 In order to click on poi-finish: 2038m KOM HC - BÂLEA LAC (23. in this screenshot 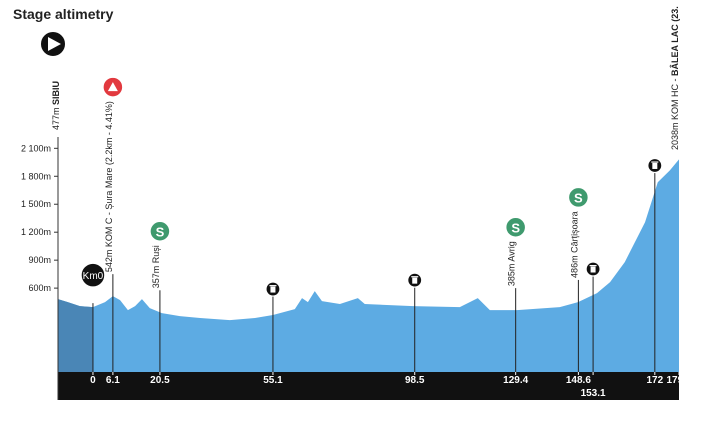, I will do `click(674, 78)`.